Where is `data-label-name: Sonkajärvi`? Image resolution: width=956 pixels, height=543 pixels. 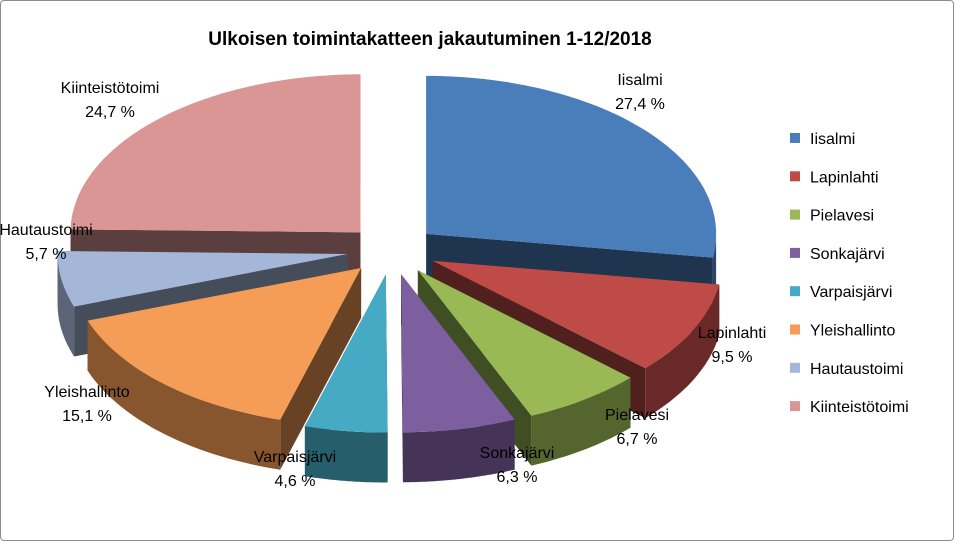
data-label-name: Sonkajärvi is located at coordinates (517, 453).